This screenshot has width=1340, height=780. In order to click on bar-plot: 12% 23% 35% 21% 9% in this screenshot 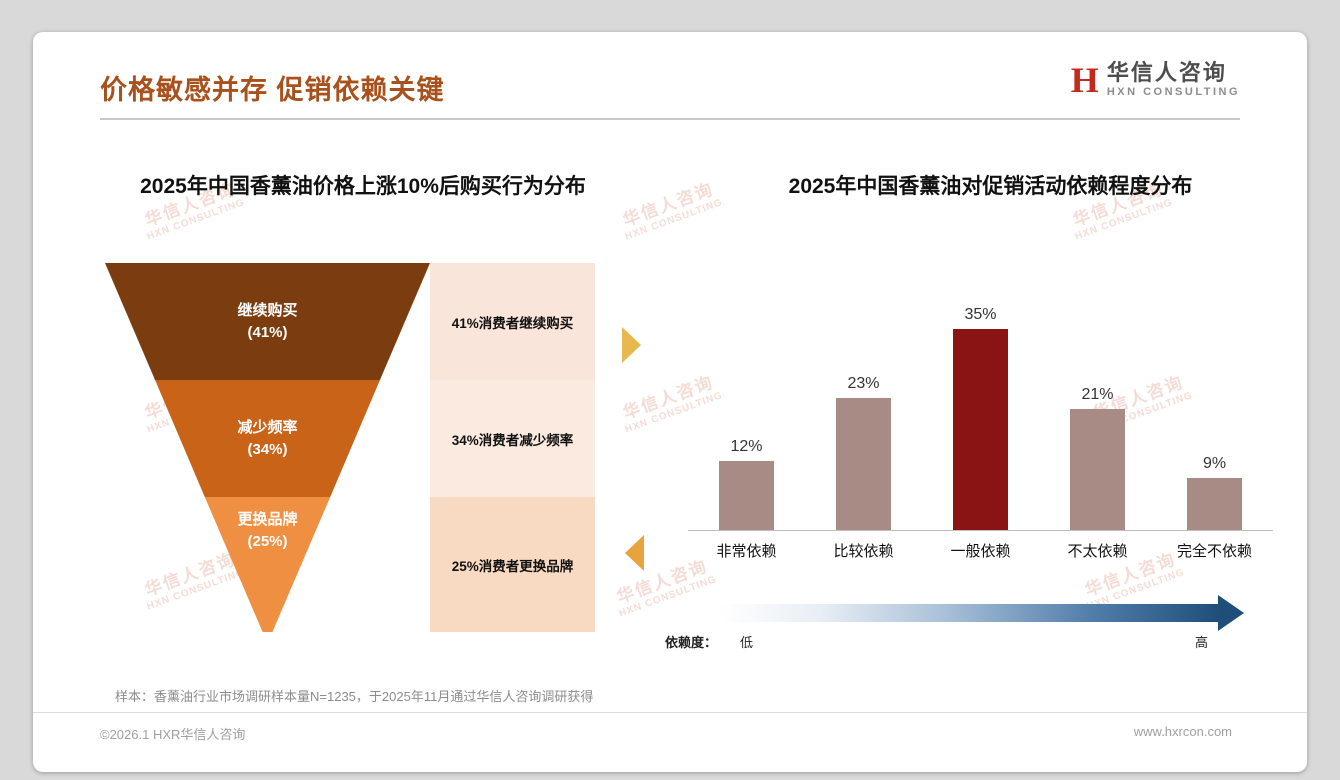, I will do `click(980, 415)`.